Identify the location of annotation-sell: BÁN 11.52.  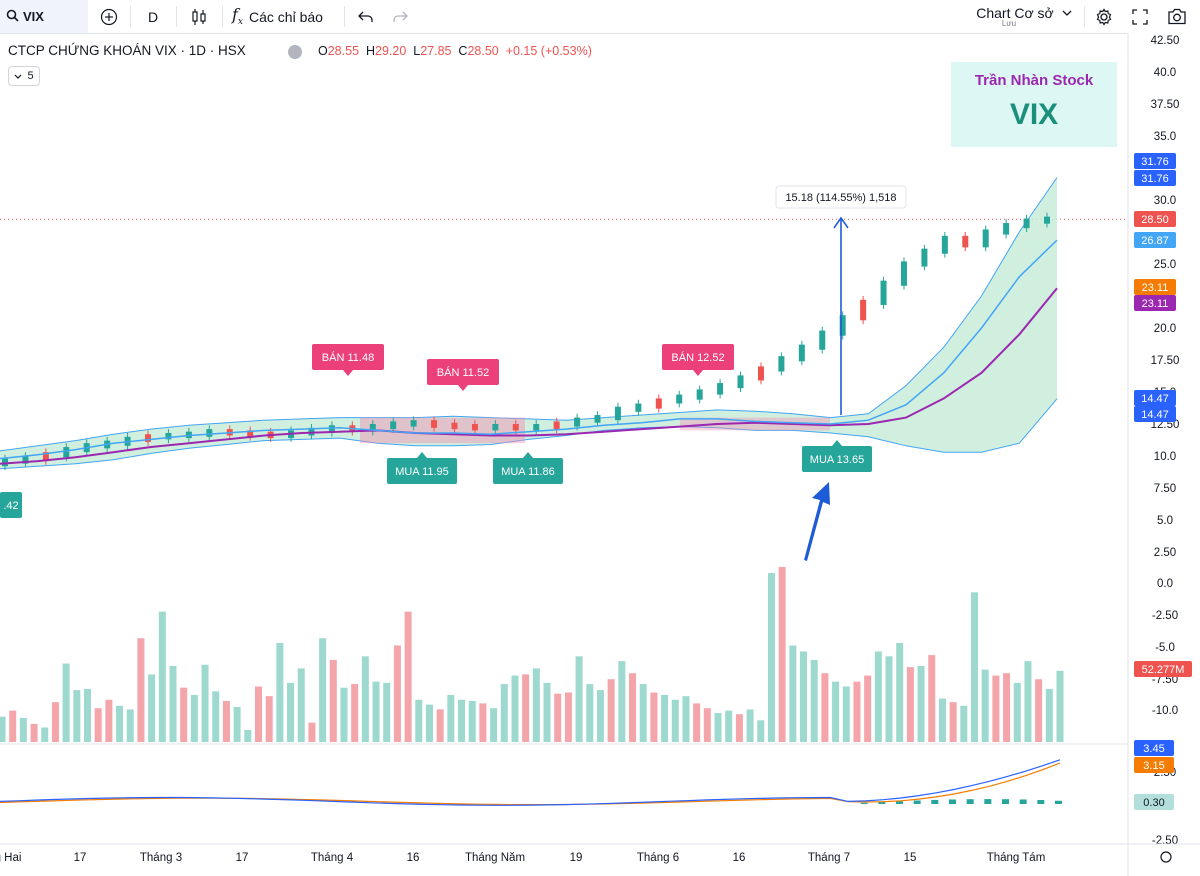
(463, 375).